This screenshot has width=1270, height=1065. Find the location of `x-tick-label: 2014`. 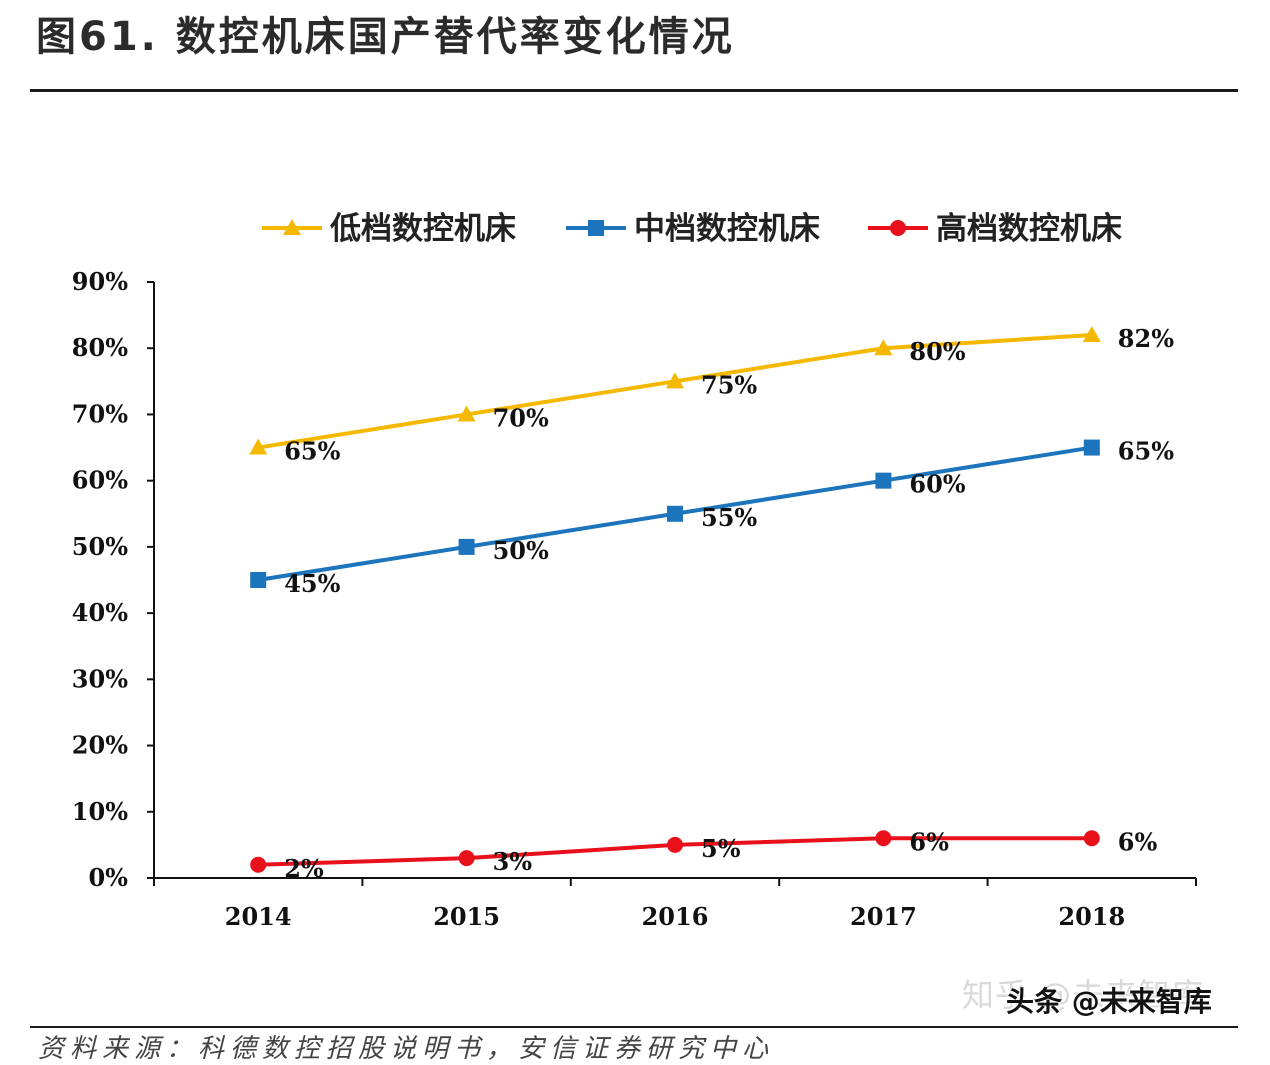

x-tick-label: 2014 is located at coordinates (258, 916).